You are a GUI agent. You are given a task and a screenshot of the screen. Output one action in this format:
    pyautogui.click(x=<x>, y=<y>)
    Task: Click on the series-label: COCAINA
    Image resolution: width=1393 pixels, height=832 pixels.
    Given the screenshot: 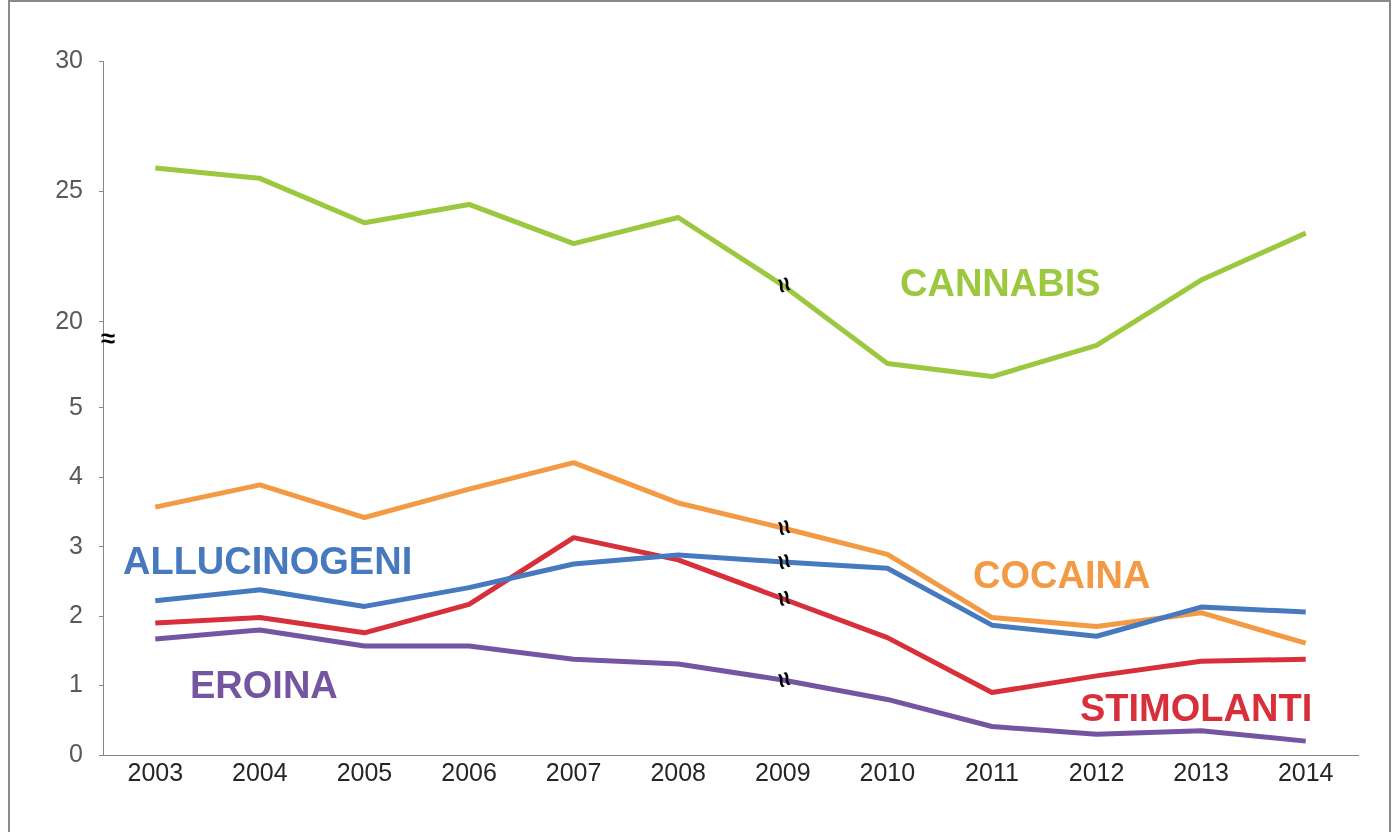 What is the action you would take?
    pyautogui.click(x=1062, y=575)
    